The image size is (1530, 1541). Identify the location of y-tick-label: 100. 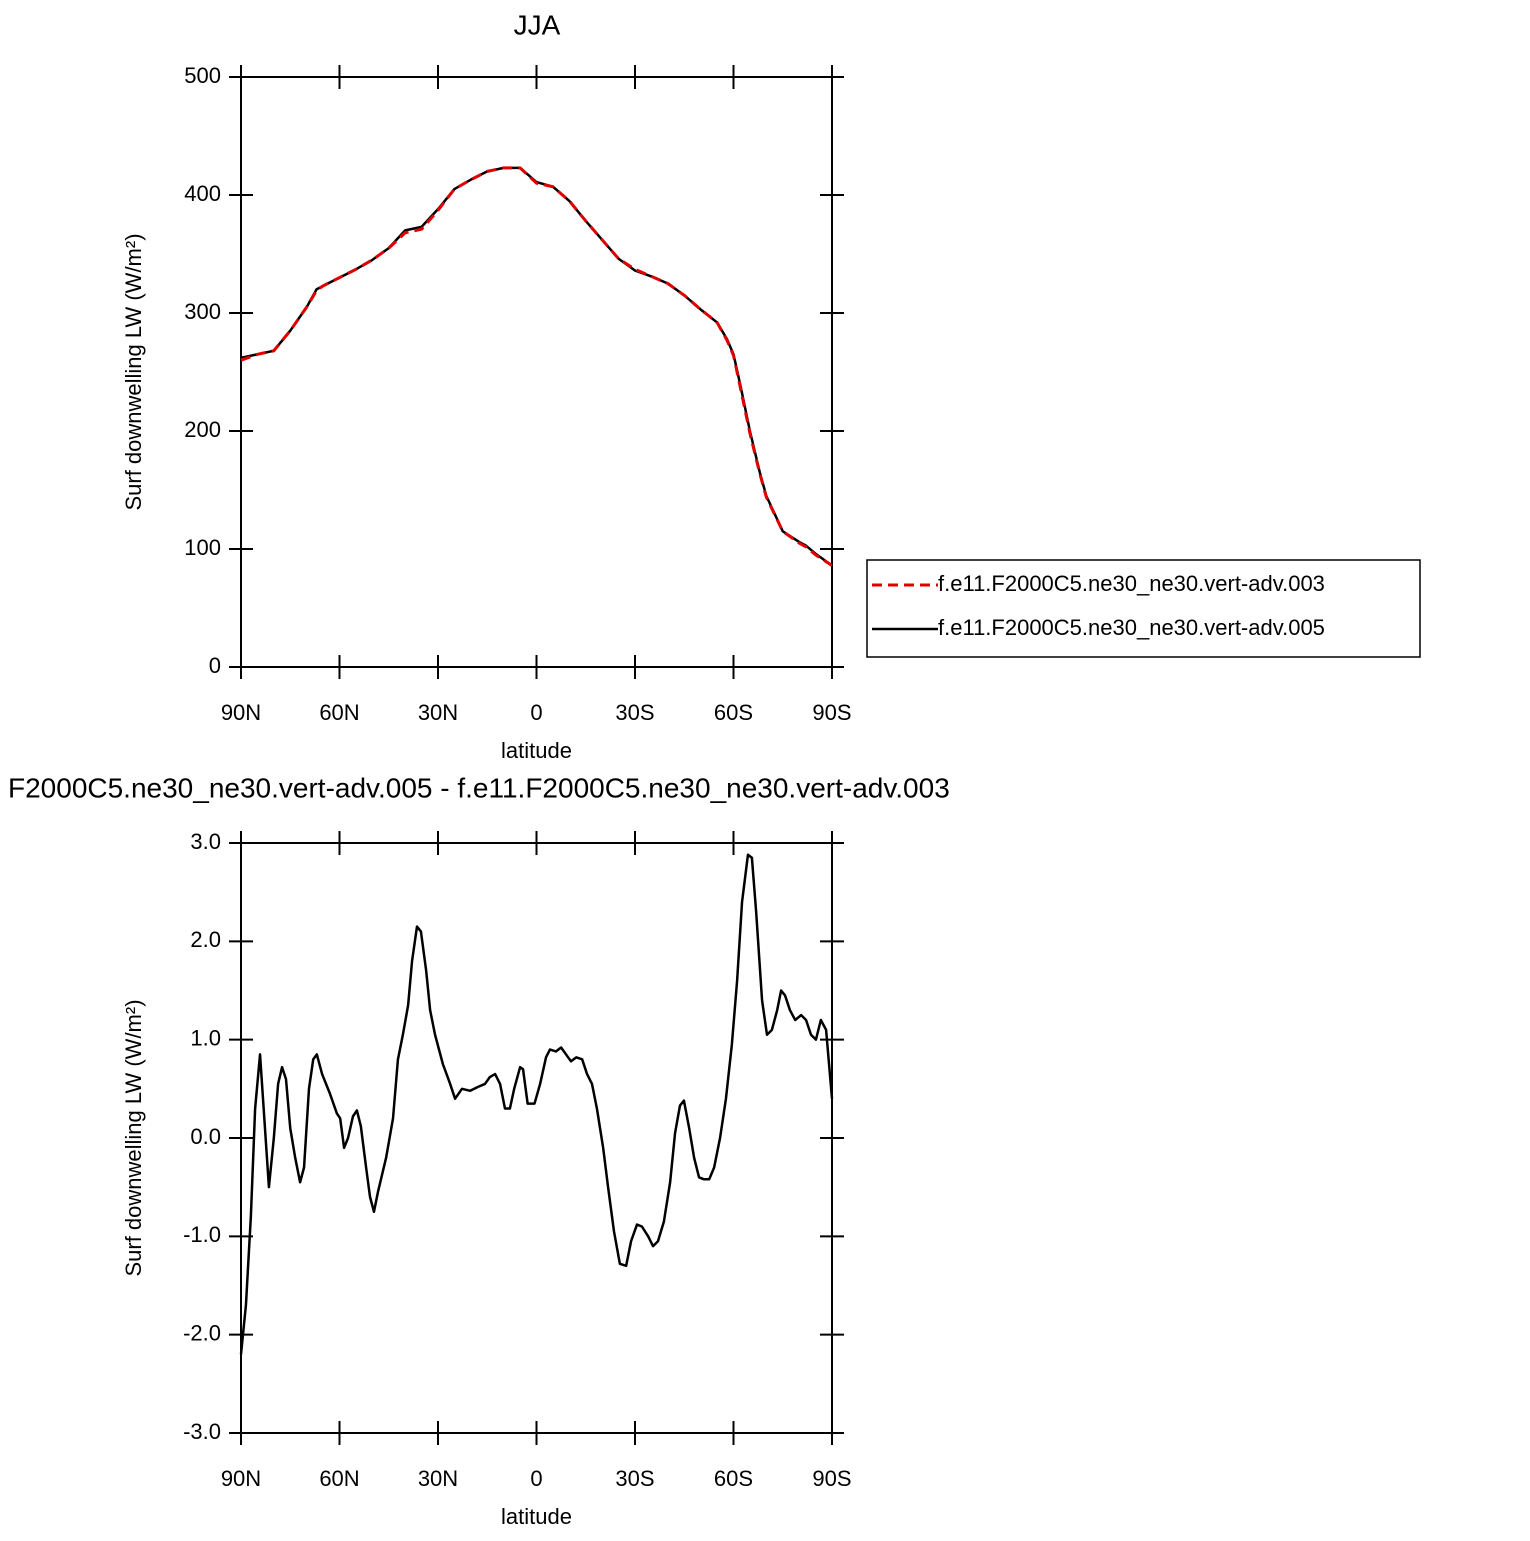
(202, 547).